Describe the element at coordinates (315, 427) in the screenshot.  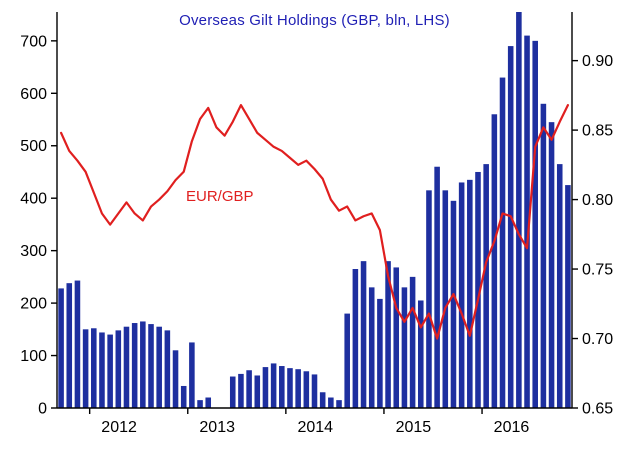
I see `svg-text: 2014` at that location.